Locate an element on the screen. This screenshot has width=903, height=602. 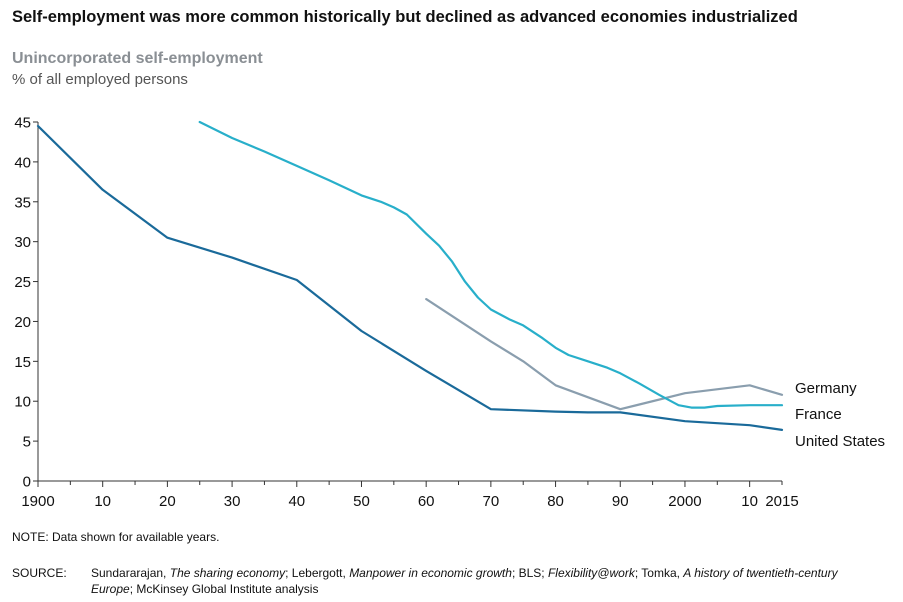
x-tick-label: 30 is located at coordinates (232, 501).